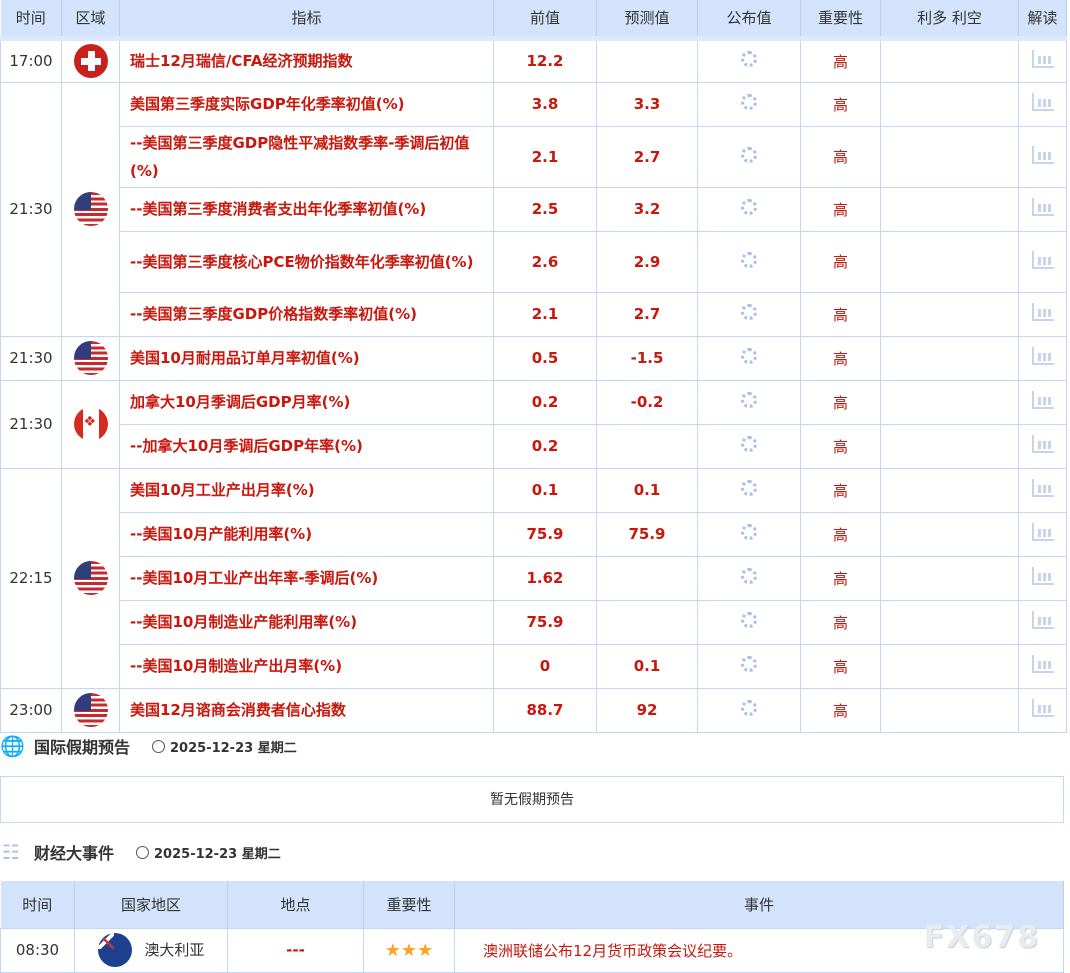 This screenshot has width=1070, height=973. What do you see at coordinates (306, 209) in the screenshot?
I see `indicator-name: --美国第三季度消费者支出年化季率初值(%)` at bounding box center [306, 209].